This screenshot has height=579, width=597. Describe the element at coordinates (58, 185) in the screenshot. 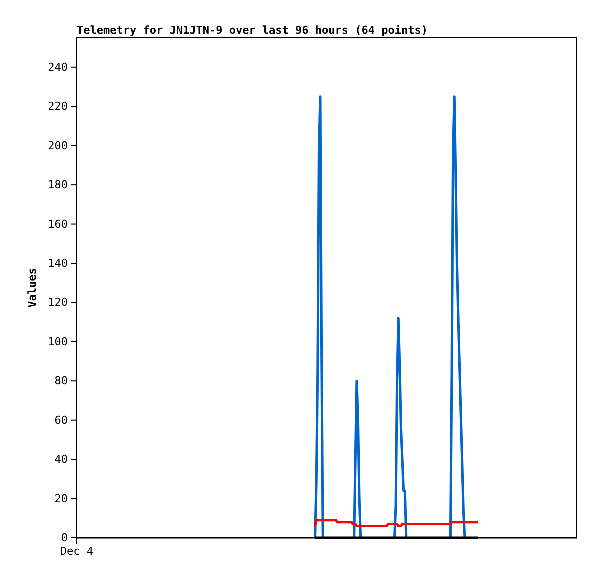

I see `y-tick-label: 180` at that location.